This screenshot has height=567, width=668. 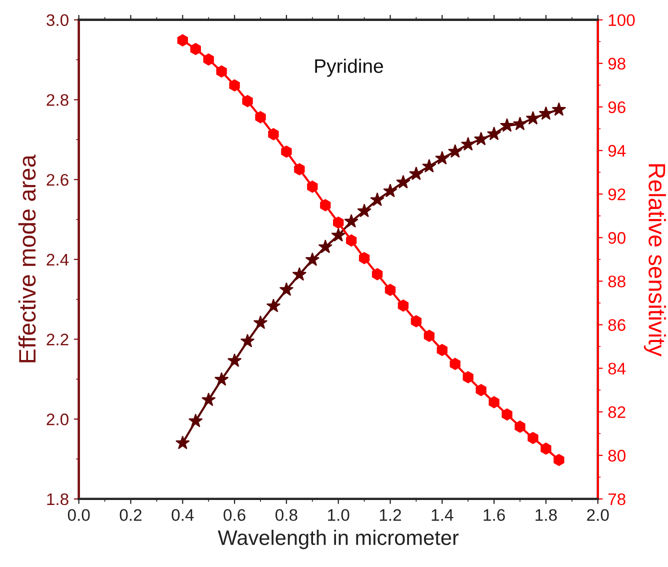 I want to click on y2-tick-label: 88, so click(x=617, y=282).